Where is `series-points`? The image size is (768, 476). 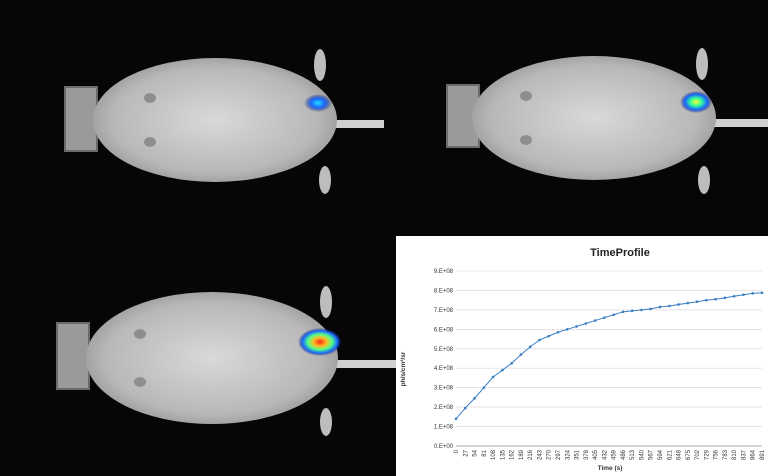 series-points is located at coordinates (609, 356).